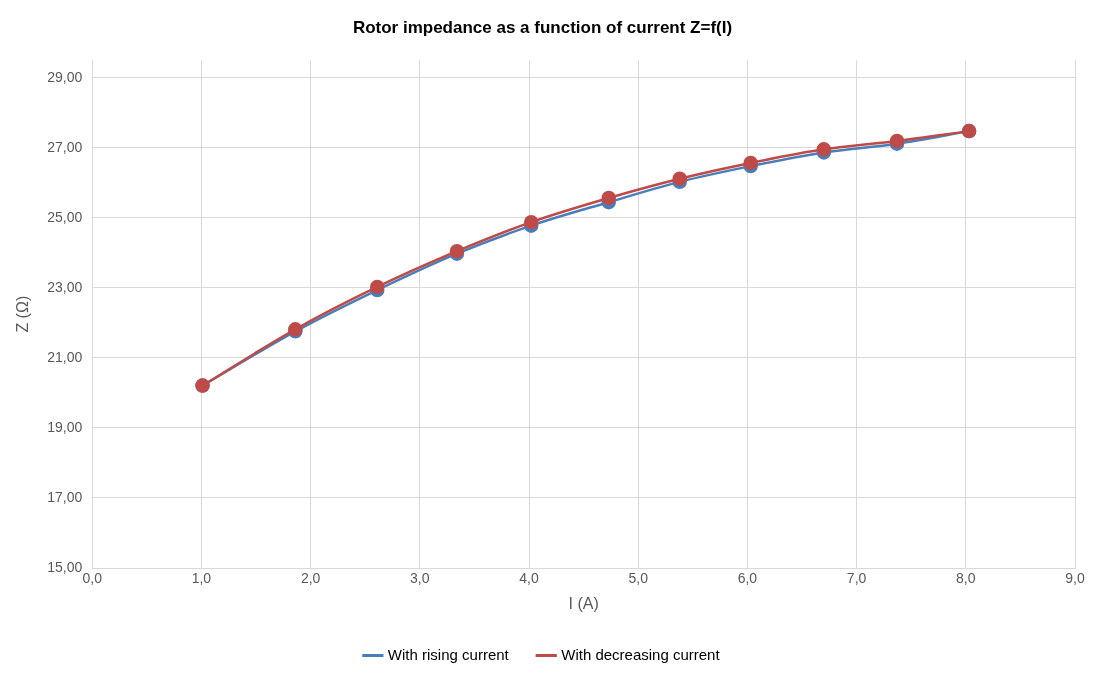 The width and height of the screenshot is (1115, 693). Describe the element at coordinates (966, 578) in the screenshot. I see `x-tick-label: 8,0` at that location.